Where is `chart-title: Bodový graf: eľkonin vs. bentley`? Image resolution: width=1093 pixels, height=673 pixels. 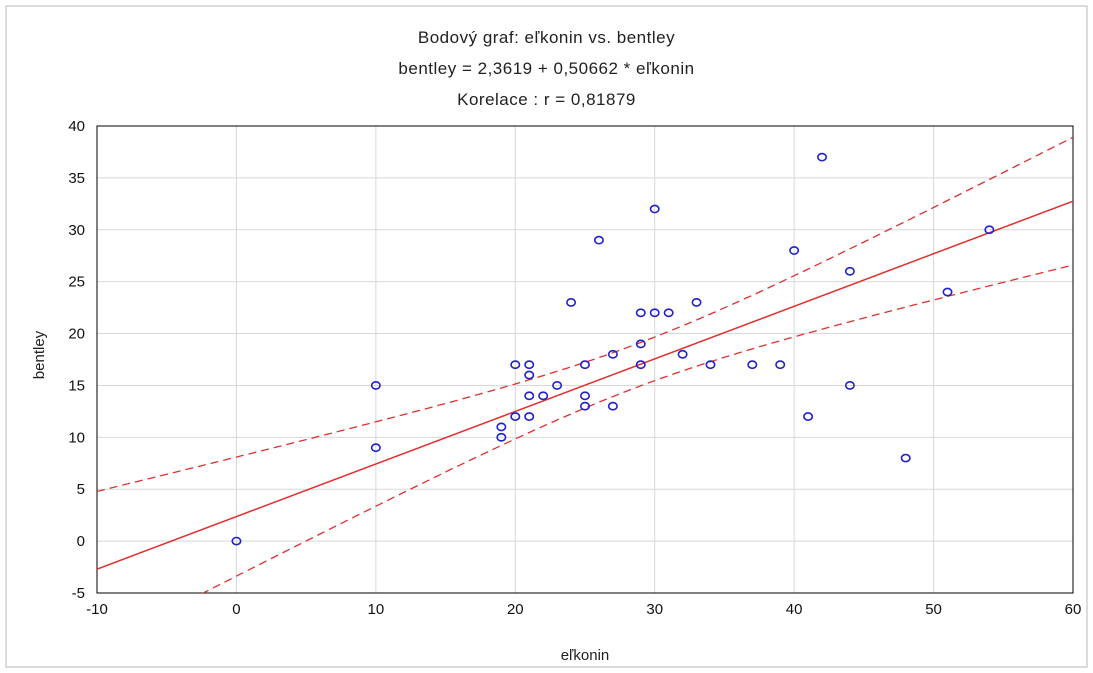 chart-title: Bodový graf: eľkonin vs. bentley is located at coordinates (546, 37).